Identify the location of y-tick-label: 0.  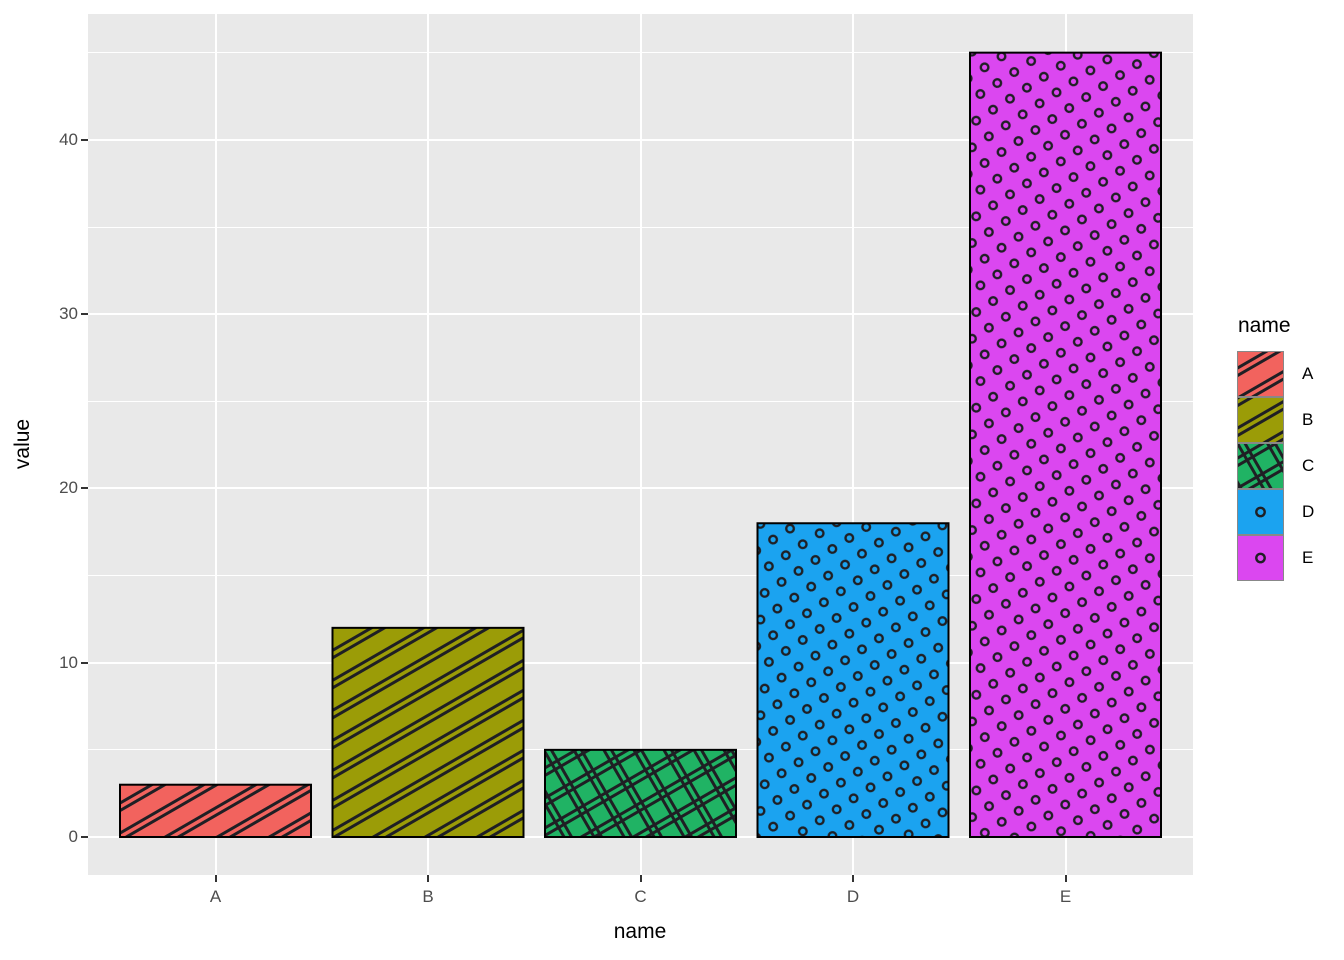
(73, 836).